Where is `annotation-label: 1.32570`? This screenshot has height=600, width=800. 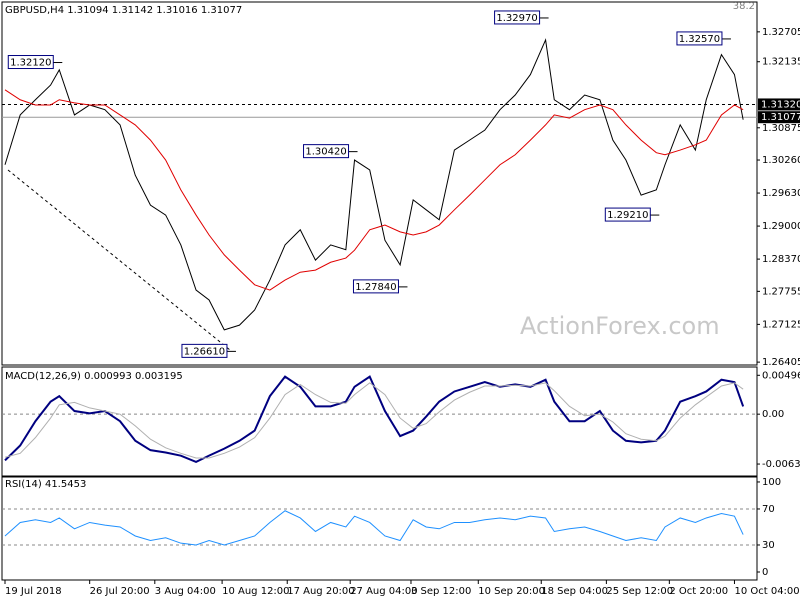 annotation-label: 1.32570 is located at coordinates (699, 39).